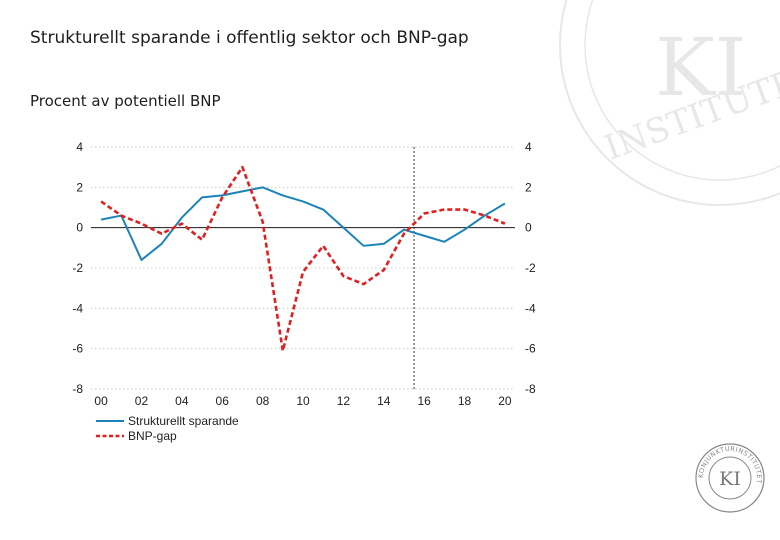 This screenshot has height=540, width=780. What do you see at coordinates (530, 308) in the screenshot?
I see `y-tick-label-right: -4` at bounding box center [530, 308].